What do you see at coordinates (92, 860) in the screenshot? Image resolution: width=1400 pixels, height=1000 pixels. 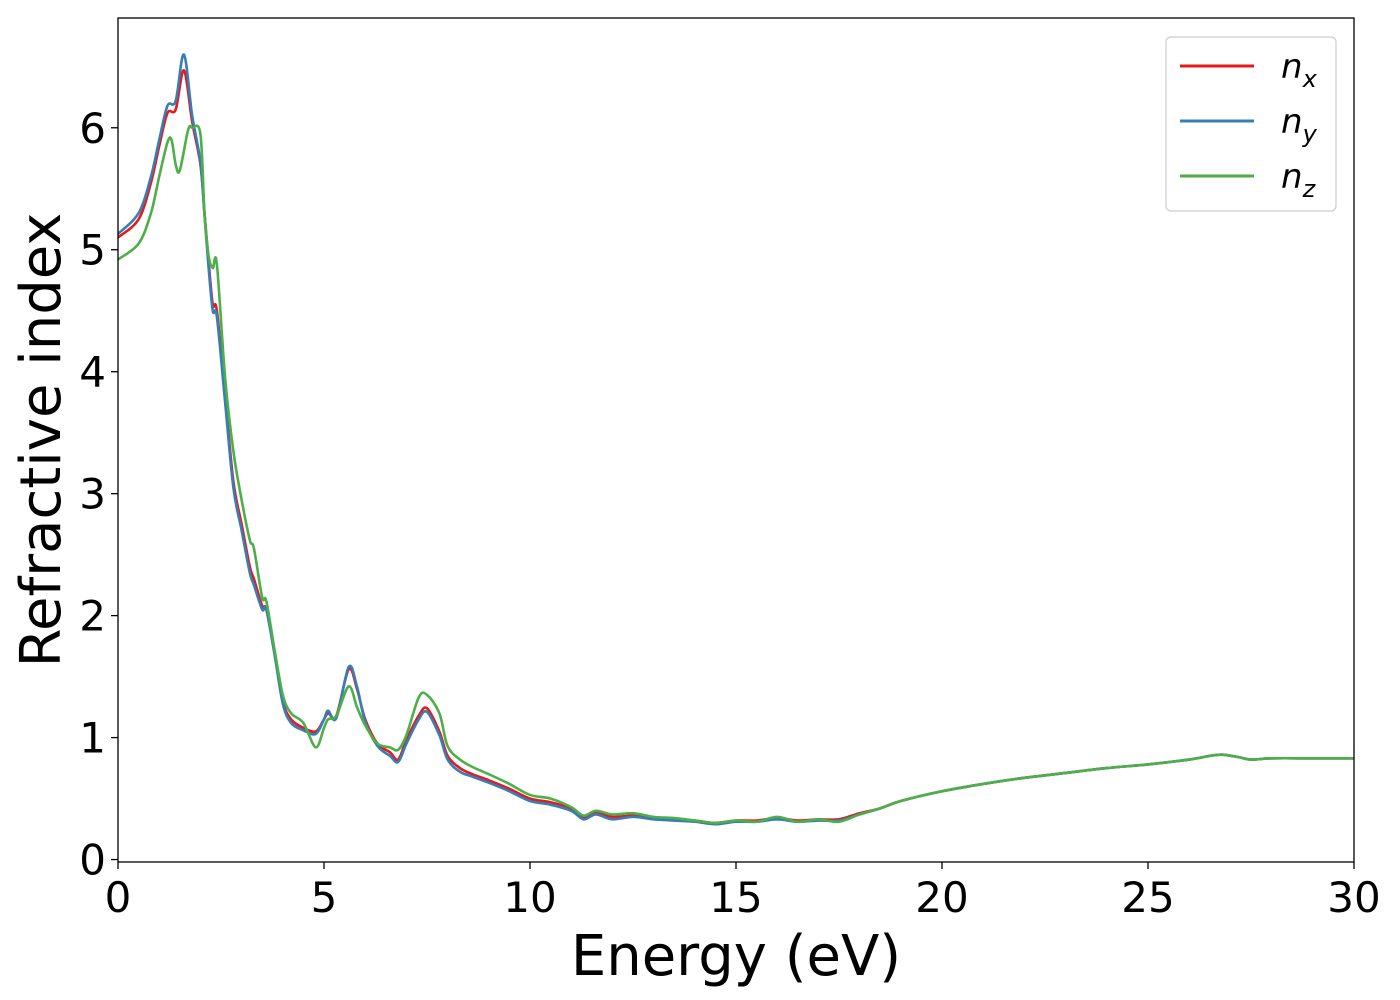 I see `y-tick-label: 0` at bounding box center [92, 860].